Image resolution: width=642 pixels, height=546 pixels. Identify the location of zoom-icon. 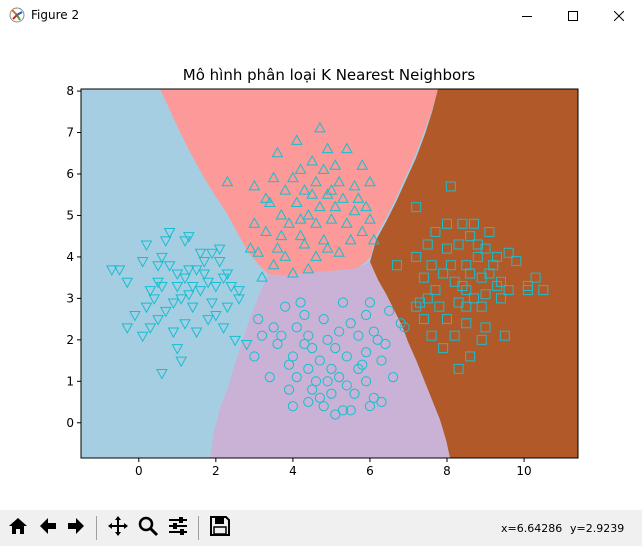
(148, 528).